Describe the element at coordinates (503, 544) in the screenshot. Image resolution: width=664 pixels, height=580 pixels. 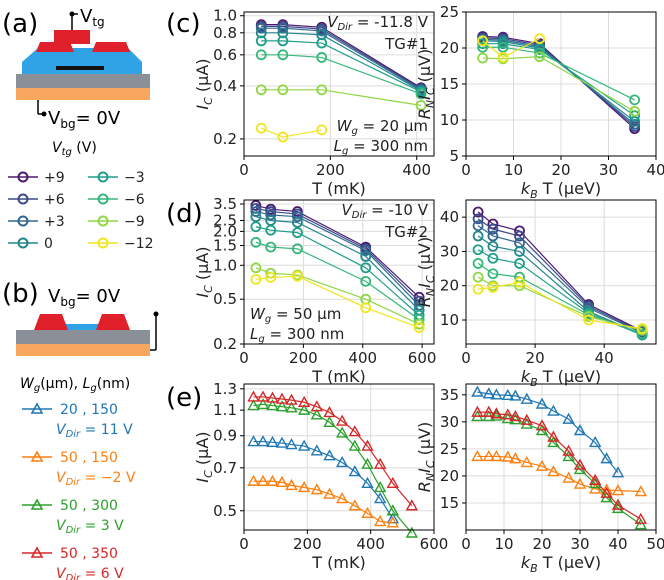
I see `x-tick-label: 10` at that location.